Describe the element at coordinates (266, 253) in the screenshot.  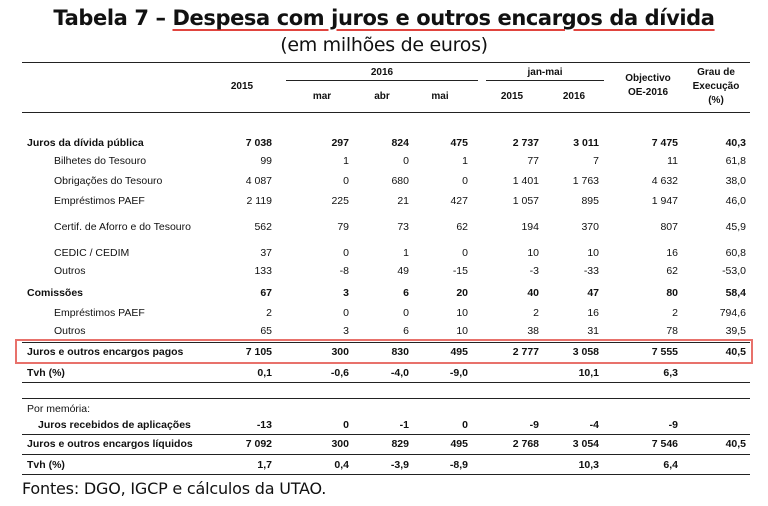
I see `cell-2015: 37` at that location.